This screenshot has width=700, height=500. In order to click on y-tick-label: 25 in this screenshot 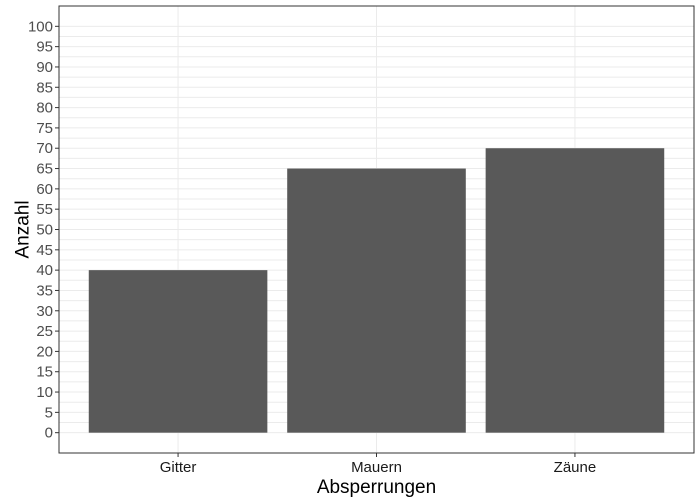, I will do `click(44, 331)`.